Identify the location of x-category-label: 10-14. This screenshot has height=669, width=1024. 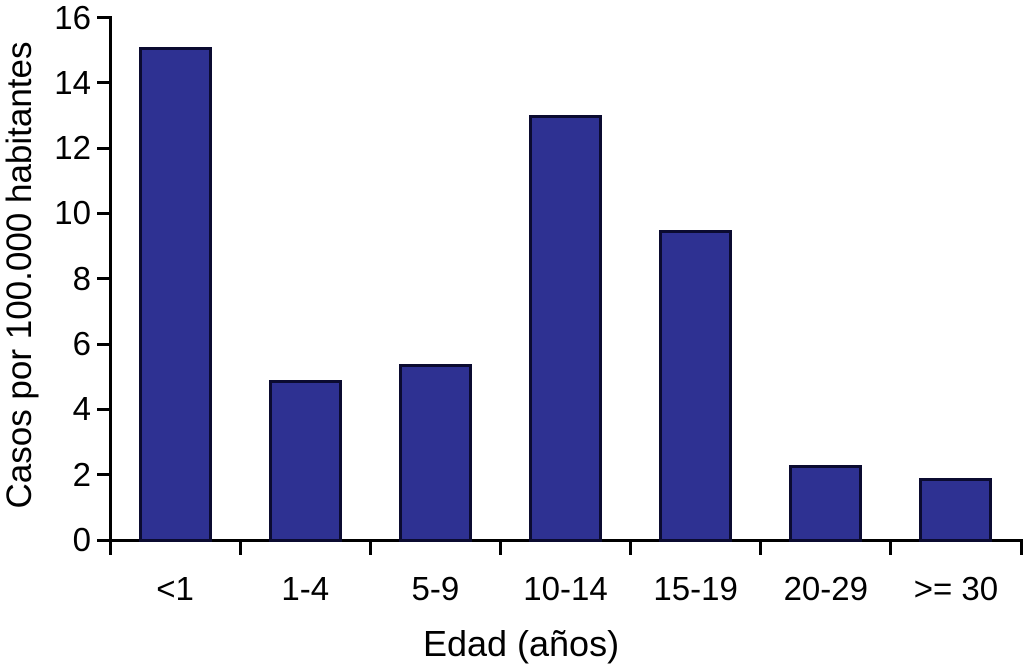
(565, 588).